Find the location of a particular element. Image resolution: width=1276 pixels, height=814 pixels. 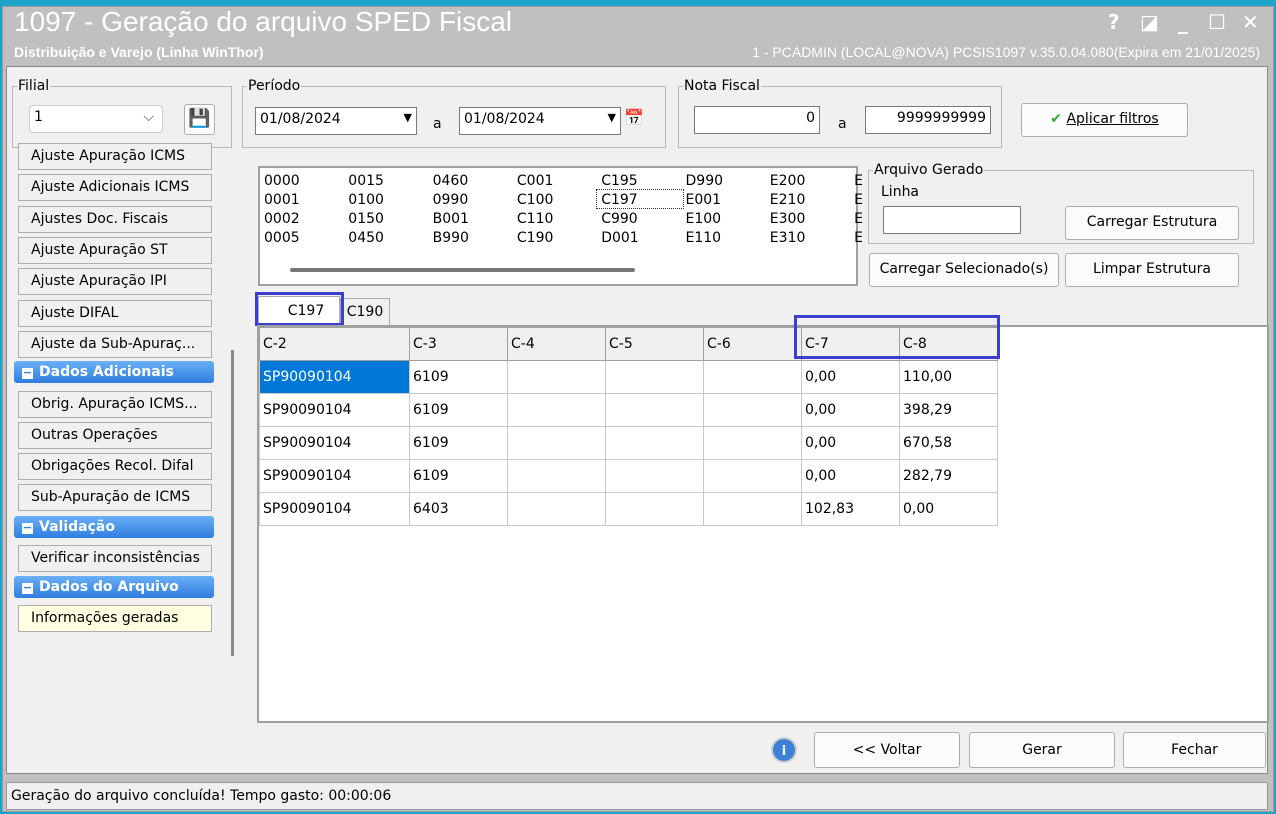

sidebar-group-header: − Dados Adicionais is located at coordinates (114, 372).